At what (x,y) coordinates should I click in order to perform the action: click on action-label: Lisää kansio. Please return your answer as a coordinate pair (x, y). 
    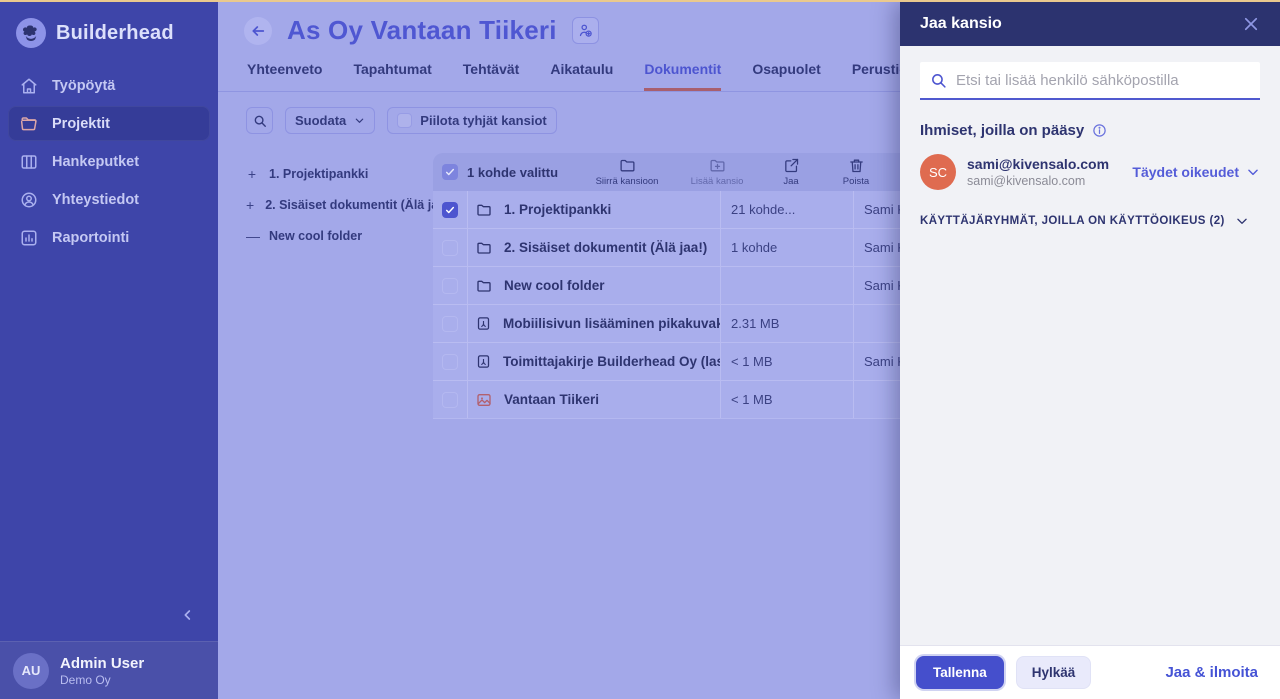
    Looking at the image, I should click on (717, 181).